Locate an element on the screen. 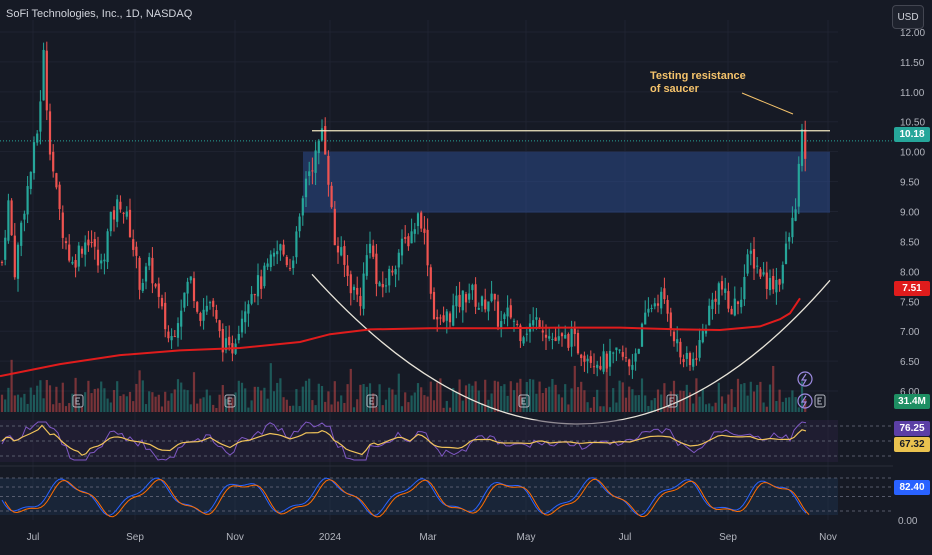 Image resolution: width=932 pixels, height=555 pixels. stochastic-pane: 0.00 is located at coordinates (459, 502).